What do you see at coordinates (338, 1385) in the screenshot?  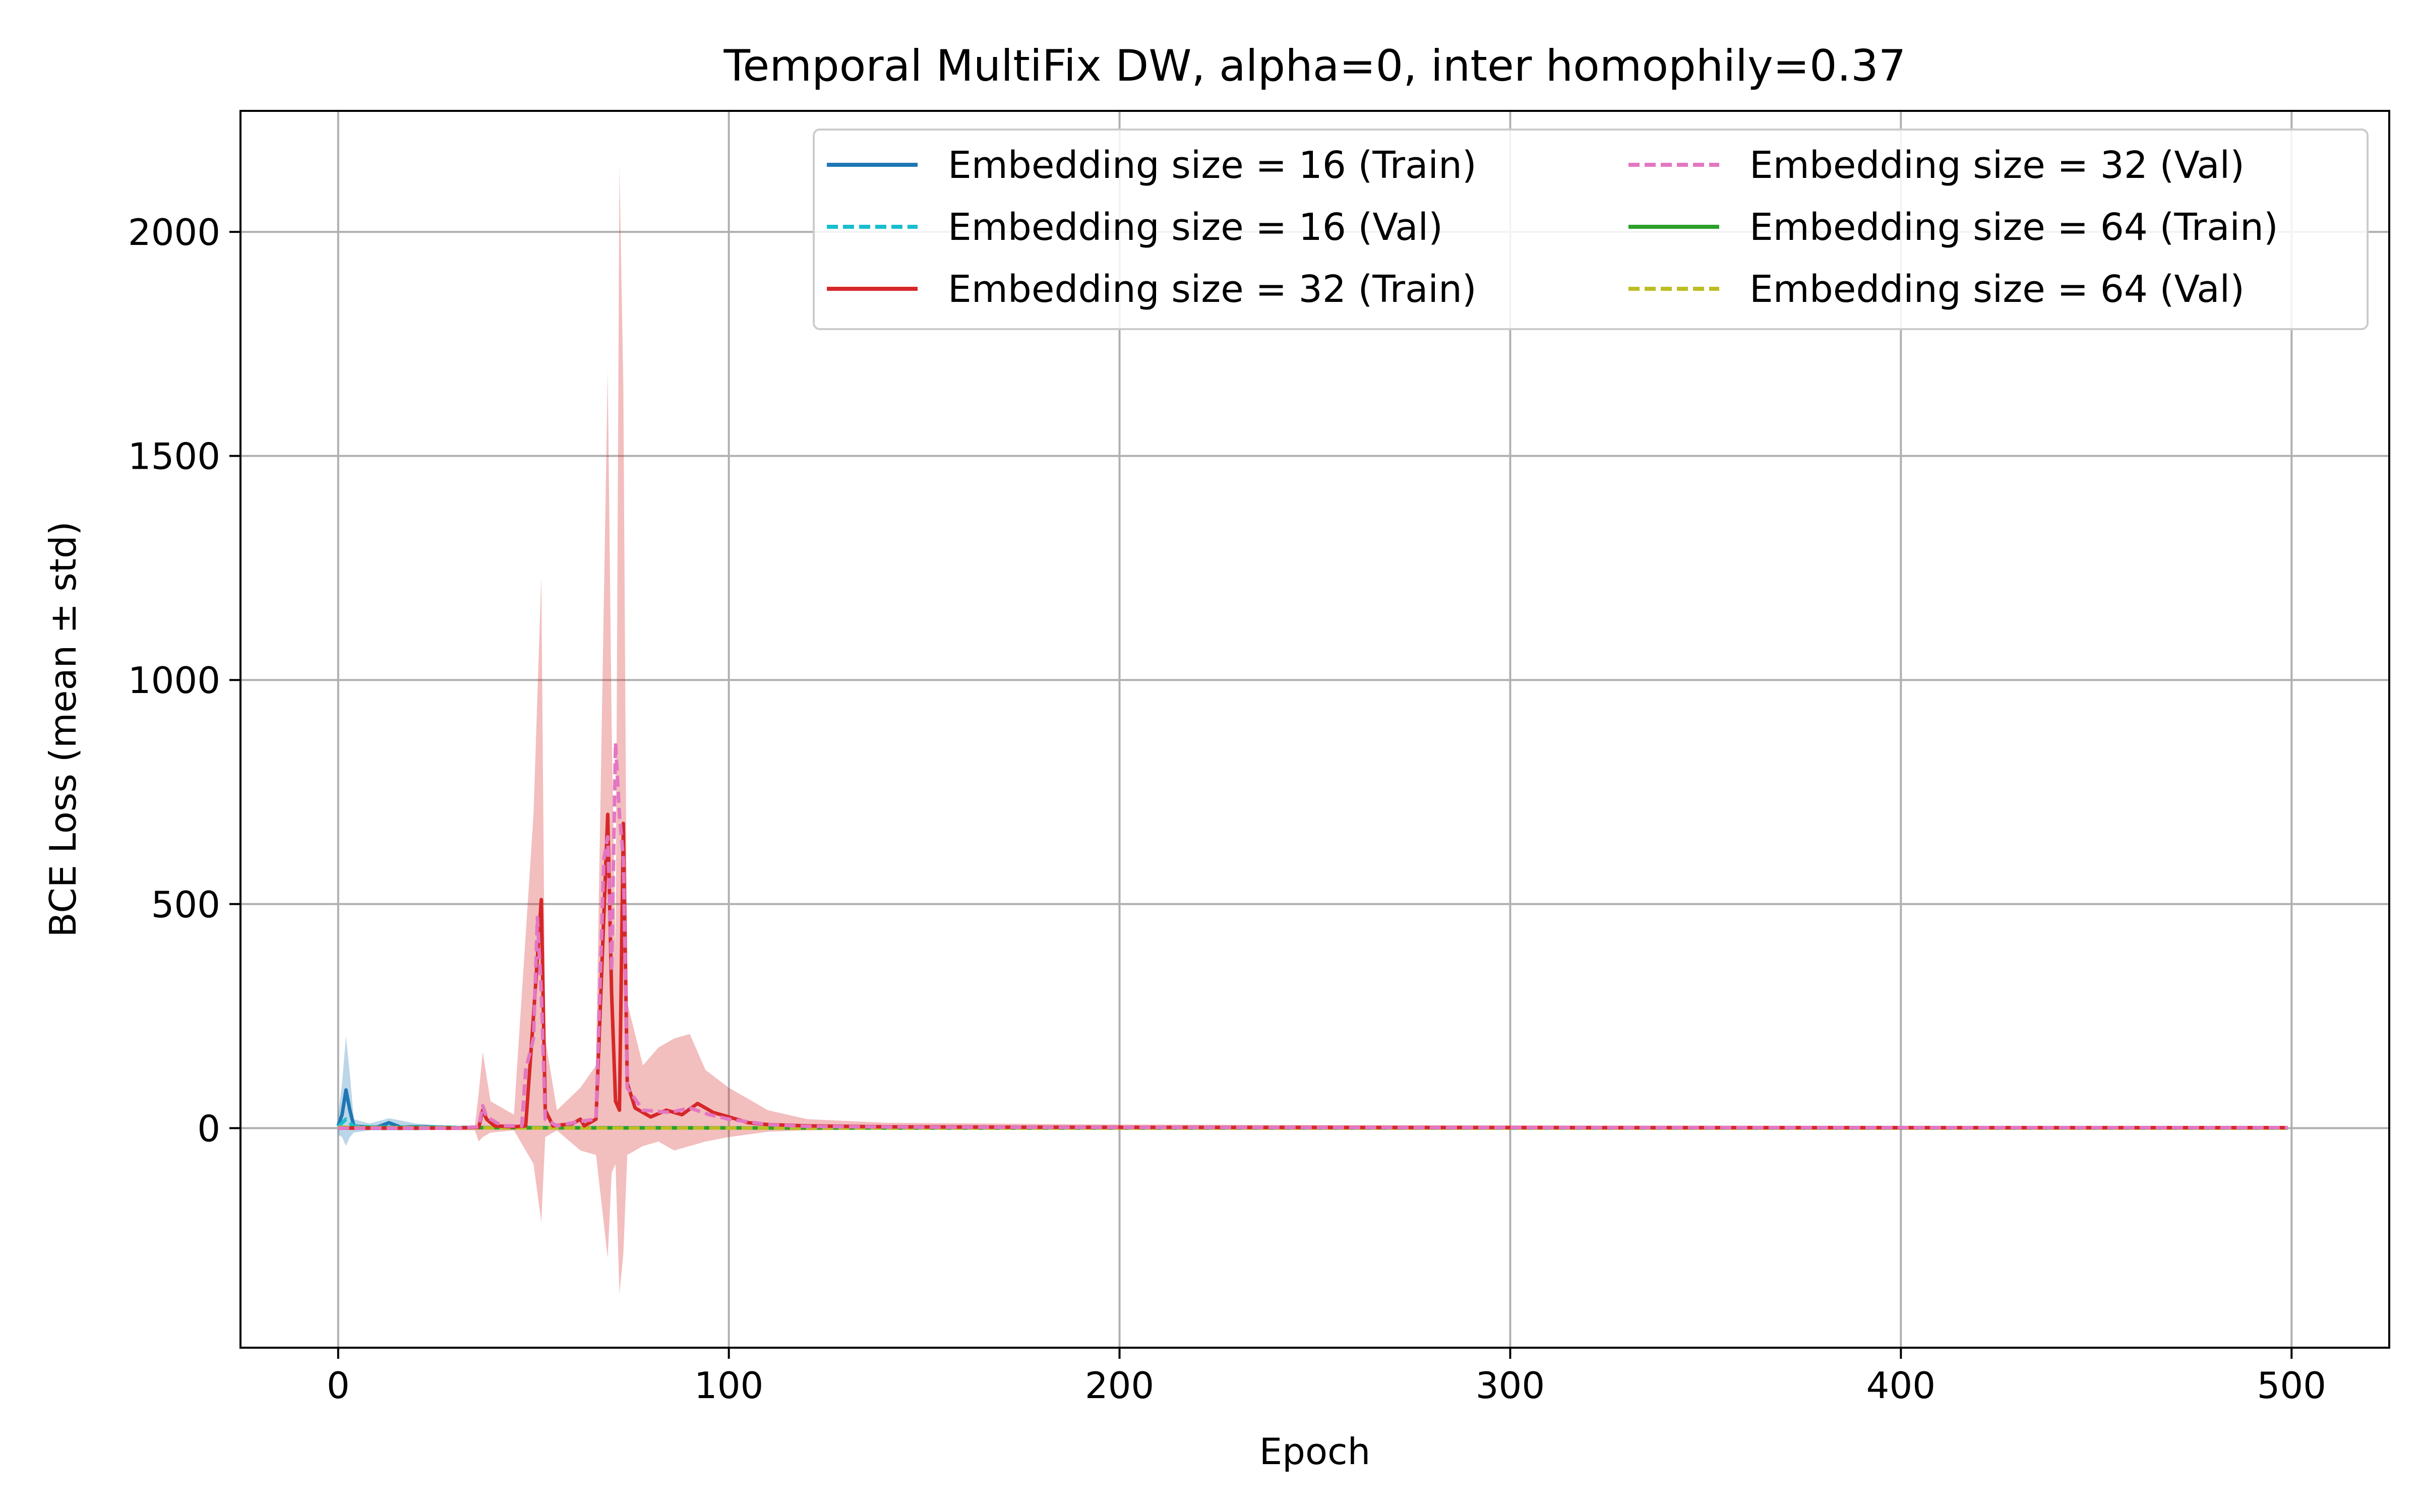 I see `x-tick-label: 0` at bounding box center [338, 1385].